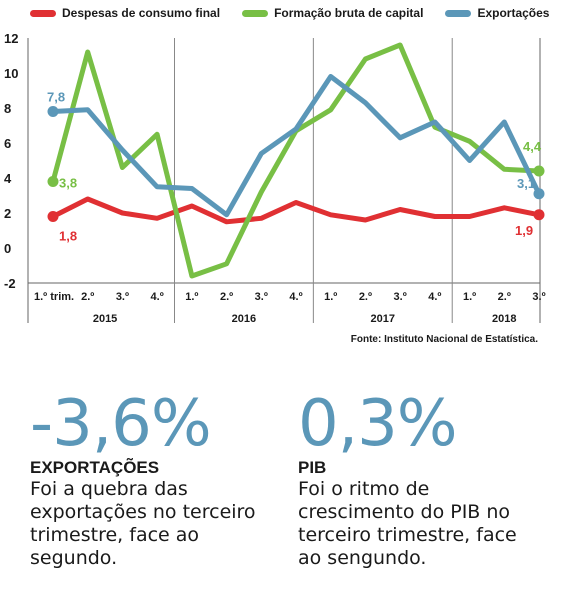 The width and height of the screenshot is (568, 596). What do you see at coordinates (513, 13) in the screenshot?
I see `legend-label-exportacoes: Exportações` at bounding box center [513, 13].